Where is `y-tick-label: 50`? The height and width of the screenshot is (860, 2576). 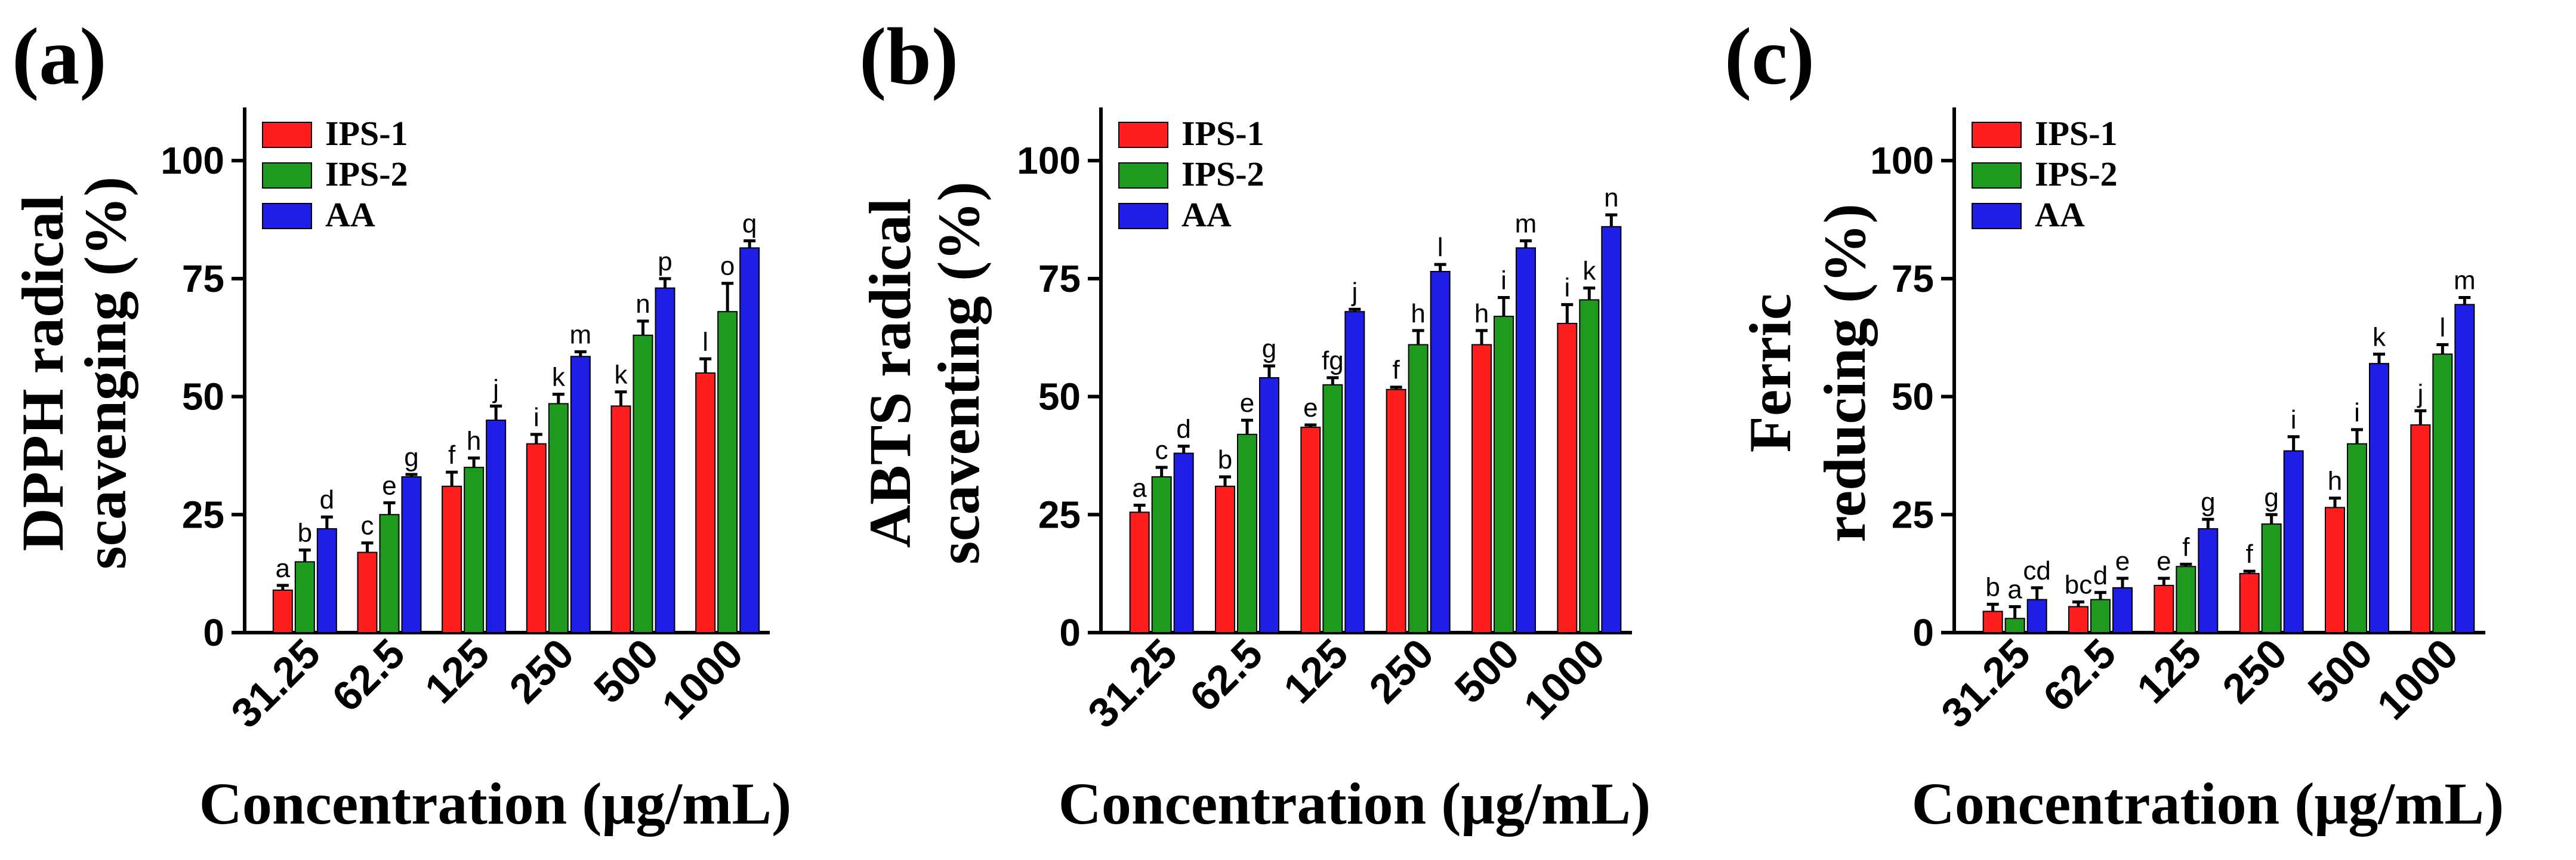 y-tick-label: 50 is located at coordinates (1059, 396).